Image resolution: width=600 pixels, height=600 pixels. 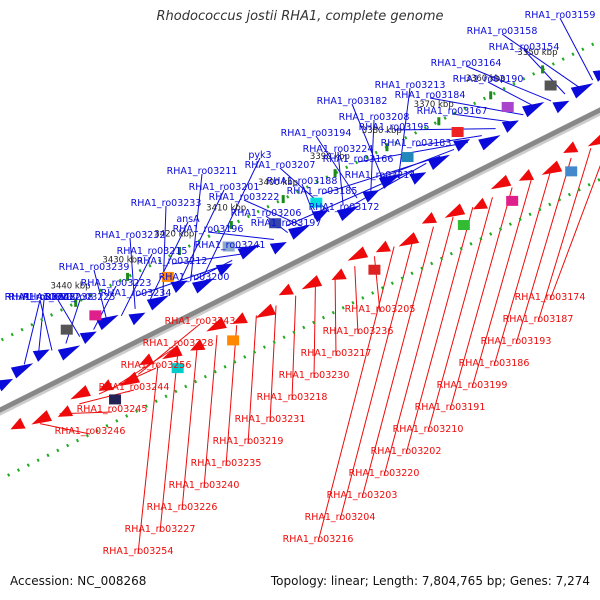 What do you see at coordinates (270, 419) in the screenshot?
I see `reverse-gene-label: RHA1_ro03231` at bounding box center [270, 419].